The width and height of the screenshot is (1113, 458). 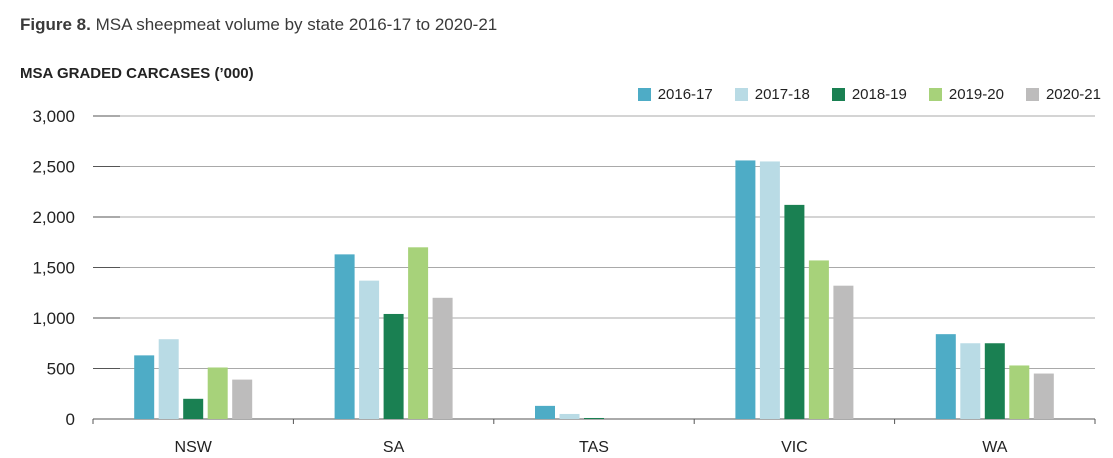 I want to click on x-tick-label: TAS, so click(x=594, y=447).